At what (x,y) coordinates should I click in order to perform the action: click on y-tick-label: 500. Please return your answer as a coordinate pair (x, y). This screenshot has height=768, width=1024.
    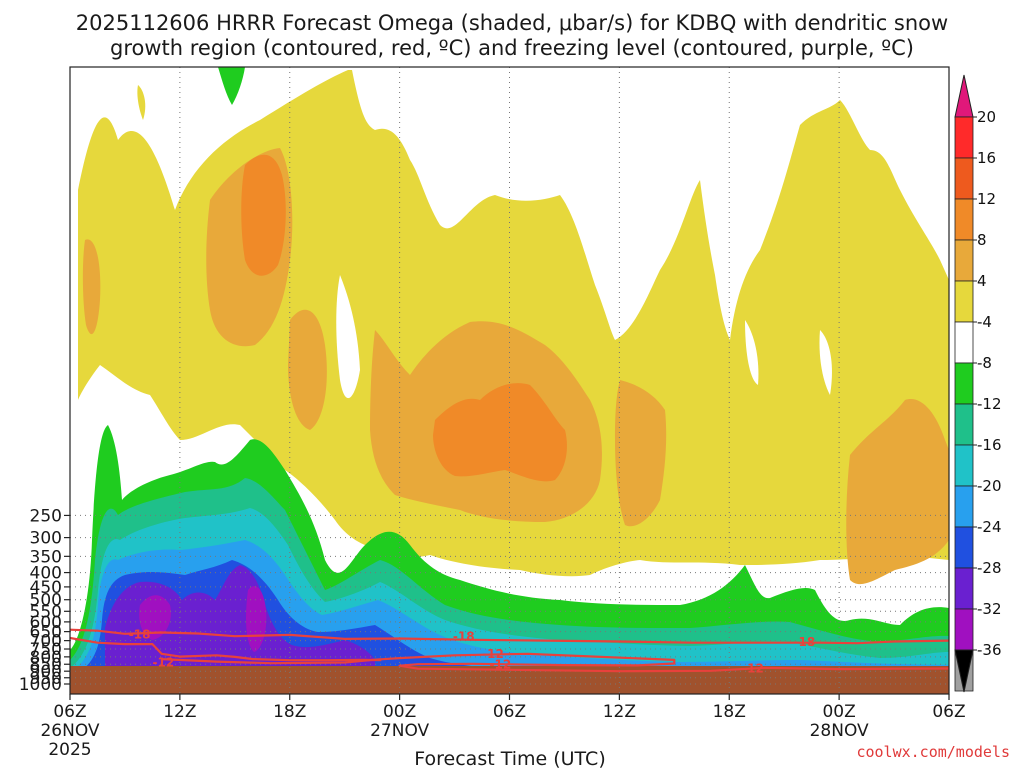
    Looking at the image, I should click on (46, 601).